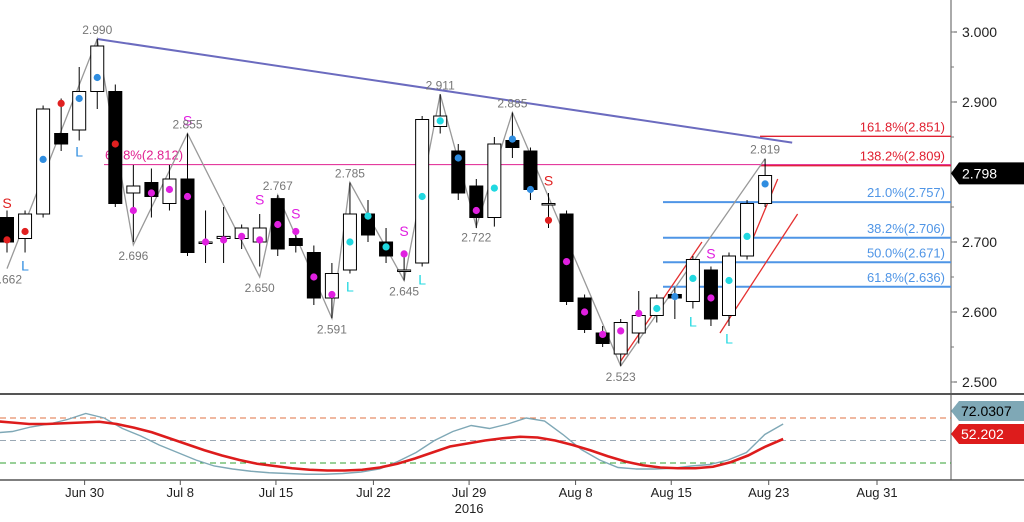  What do you see at coordinates (404, 292) in the screenshot?
I see `swing-label: 2.645` at bounding box center [404, 292].